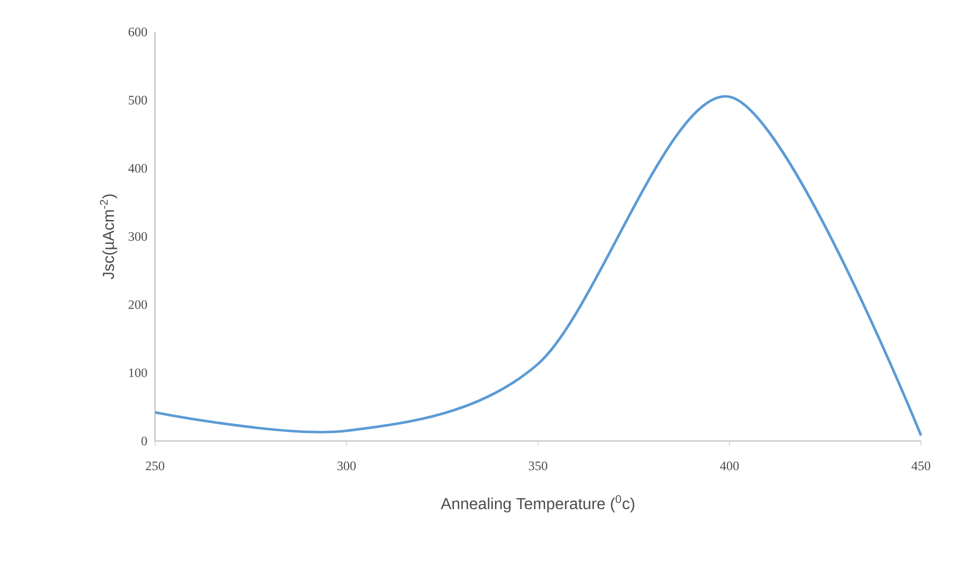  I want to click on y-tick-label: 400, so click(137, 168).